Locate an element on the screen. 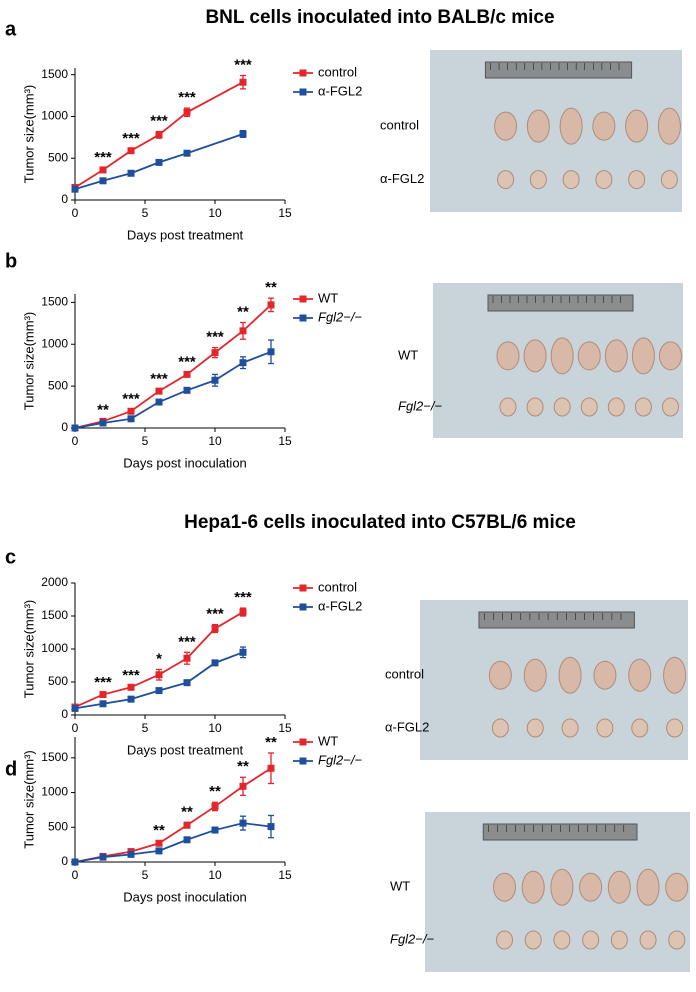  x-tick-label: 10 is located at coordinates (215, 441).